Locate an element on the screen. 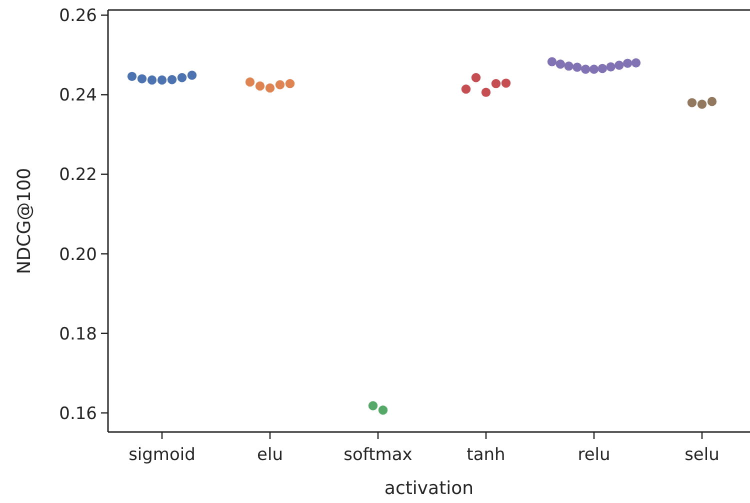 The height and width of the screenshot is (503, 750). y-tick-label: 0.18 is located at coordinates (78, 334).